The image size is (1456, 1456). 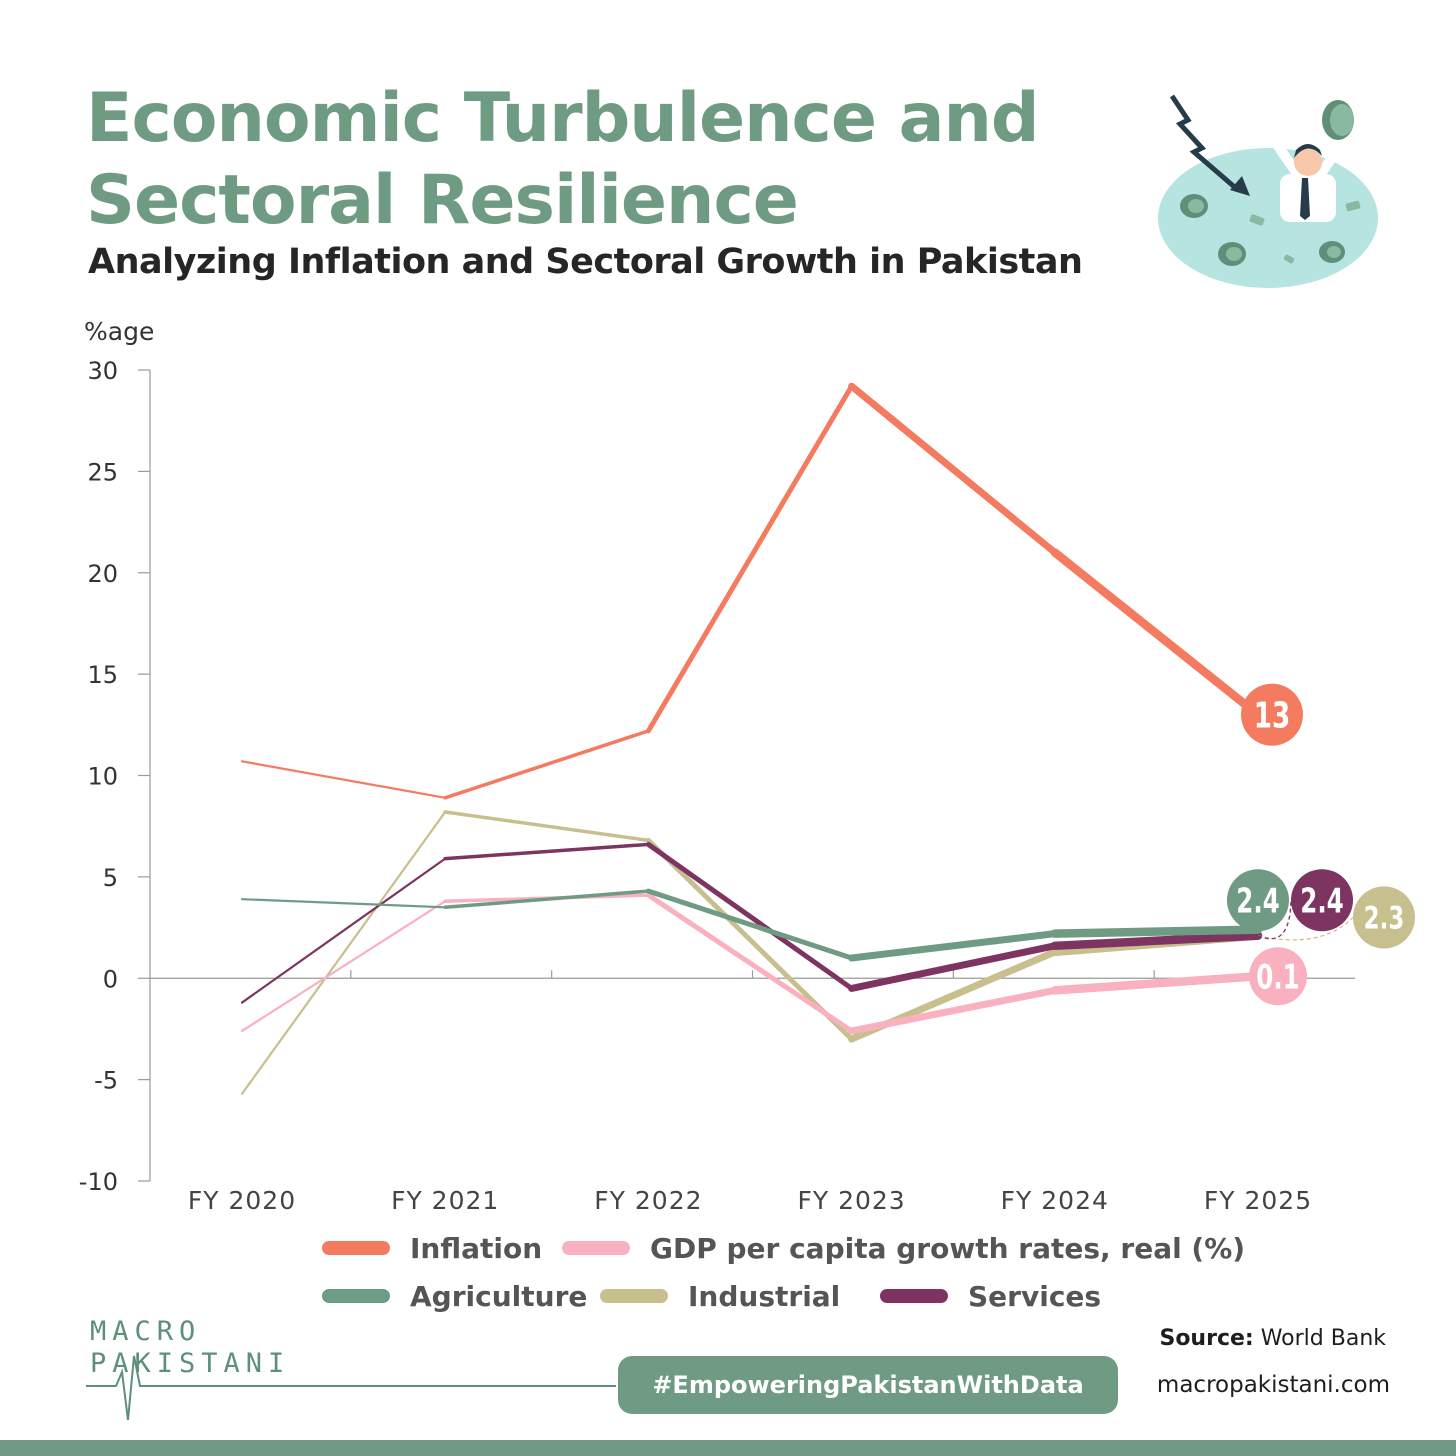 I want to click on end-label-gdp-per-capita-growth-rates-real: 0.1, so click(x=1278, y=976).